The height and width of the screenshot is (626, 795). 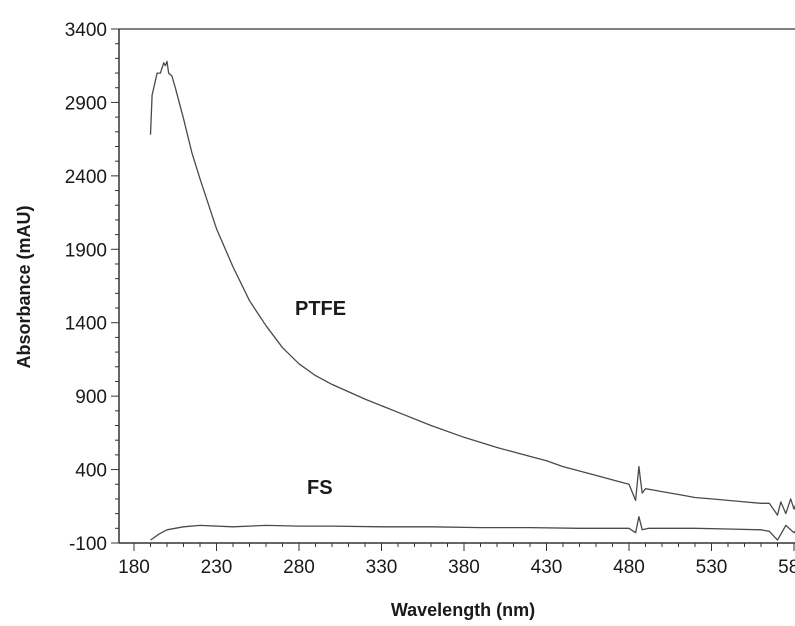 What do you see at coordinates (88, 544) in the screenshot?
I see `y-tick-label: -100` at bounding box center [88, 544].